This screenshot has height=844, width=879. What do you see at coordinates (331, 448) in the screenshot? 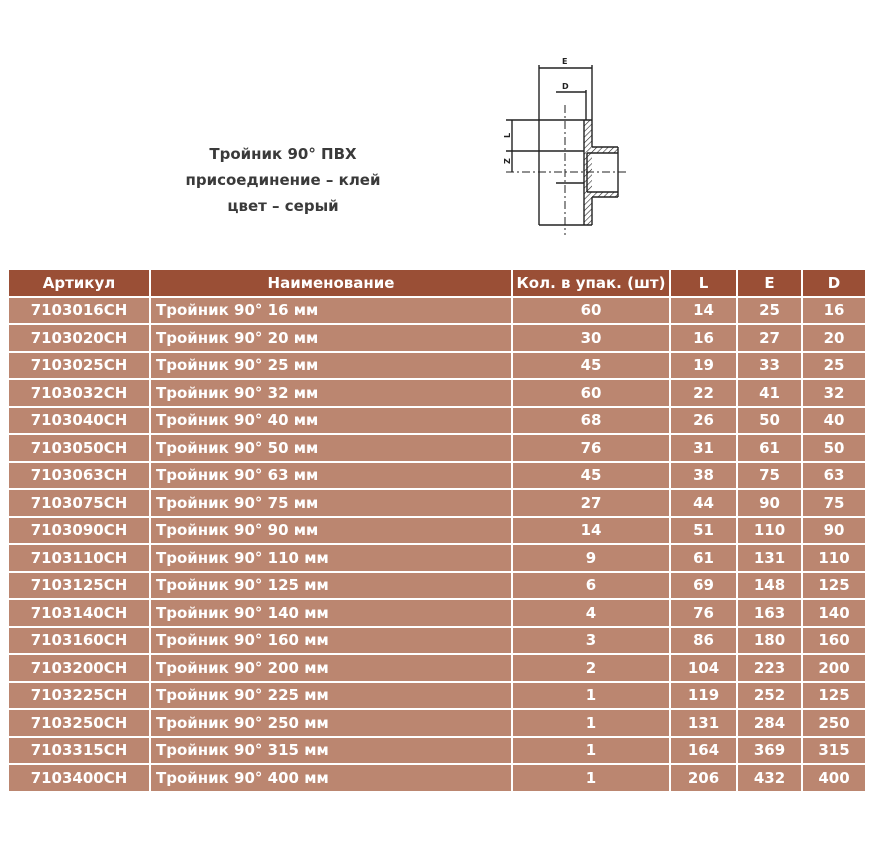
I see `cell-name: Тройник 90° 50 мм` at bounding box center [331, 448].